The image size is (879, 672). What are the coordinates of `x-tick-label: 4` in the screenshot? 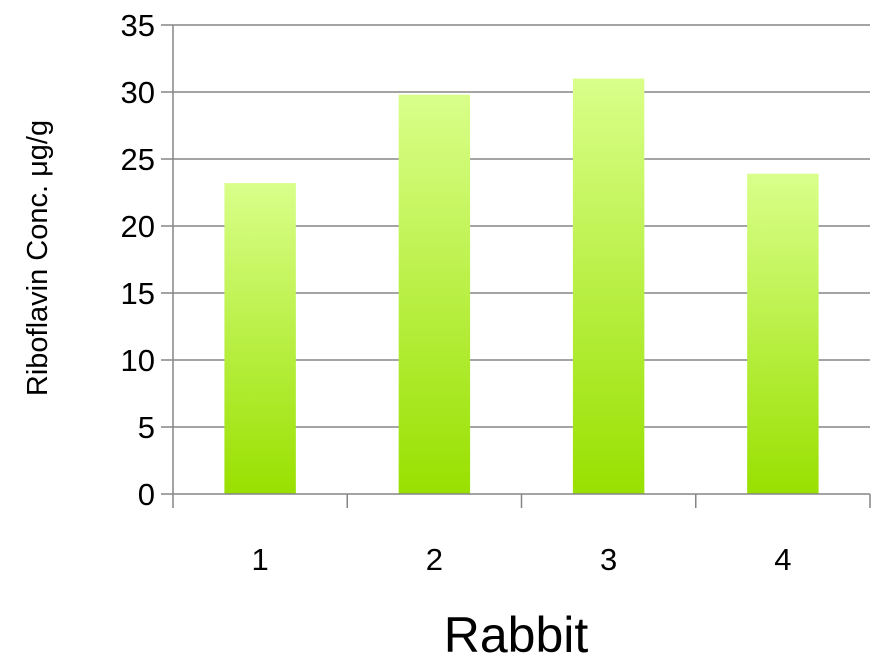 It's located at (782, 559).